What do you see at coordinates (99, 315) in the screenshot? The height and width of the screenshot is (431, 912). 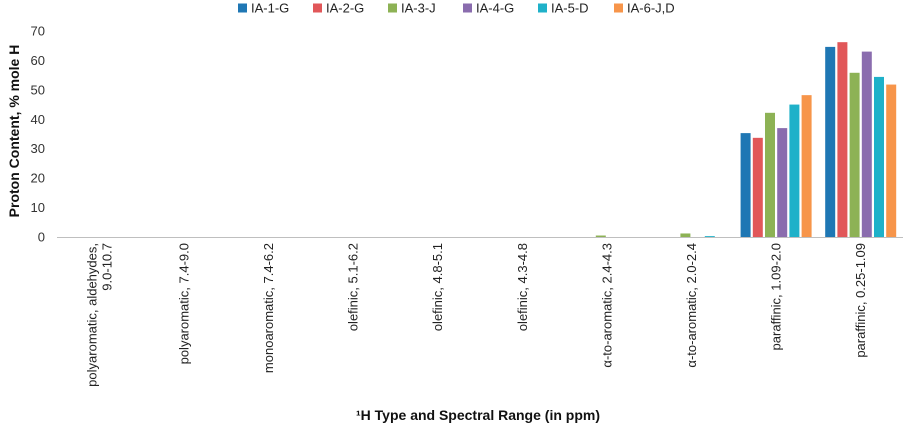 I see `x-tick-label: polyaromatic, aldehydes,9.0-10.7` at bounding box center [99, 315].